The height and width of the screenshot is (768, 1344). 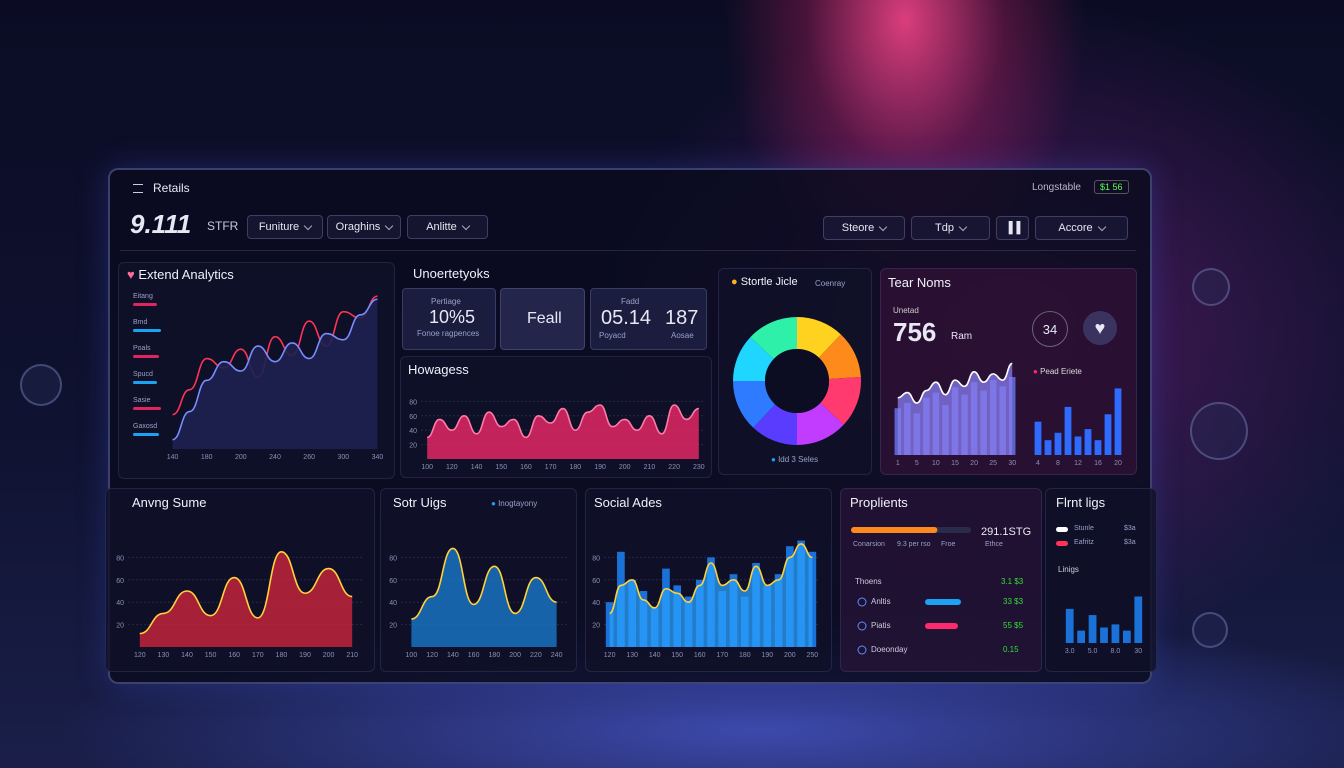 What do you see at coordinates (143, 374) in the screenshot?
I see `legend-label: Spucd` at bounding box center [143, 374].